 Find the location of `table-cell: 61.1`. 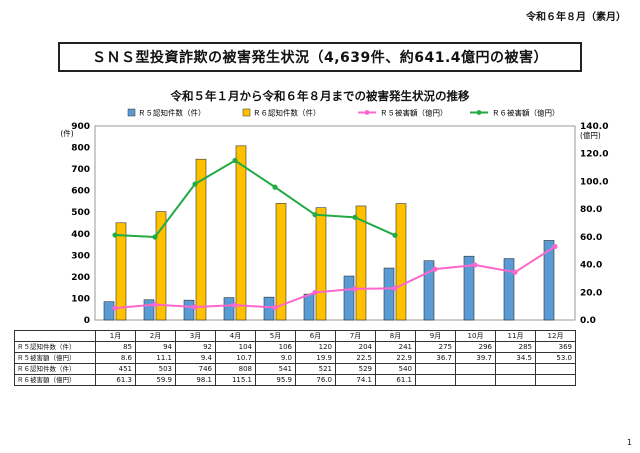

table-cell: 61.1 is located at coordinates (395, 380).